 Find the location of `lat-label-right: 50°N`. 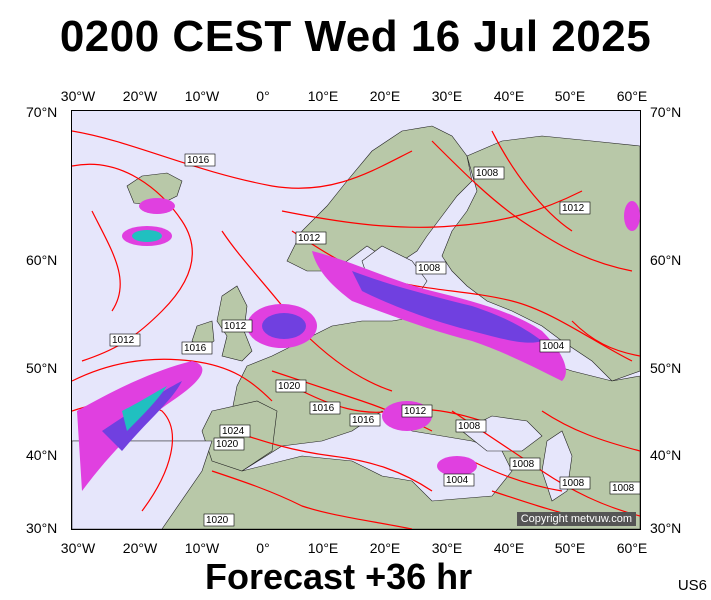

lat-label-right: 50°N is located at coordinates (666, 368).